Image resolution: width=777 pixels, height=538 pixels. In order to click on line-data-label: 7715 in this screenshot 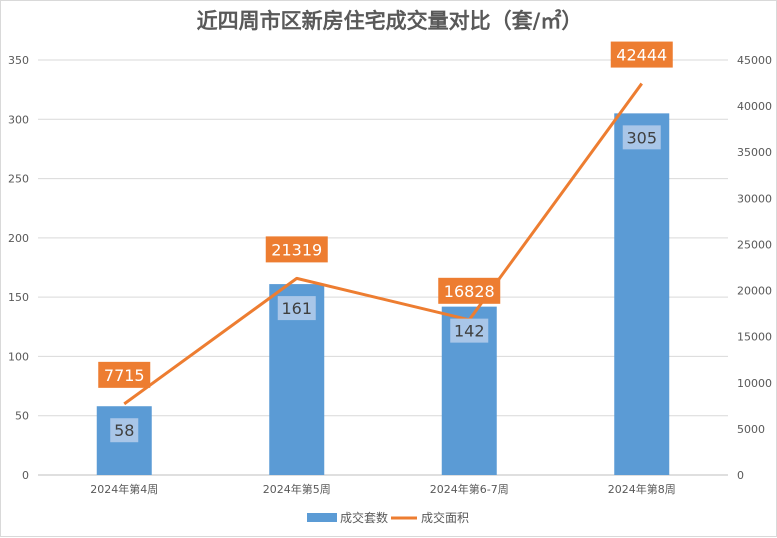, I will do `click(124, 375)`.